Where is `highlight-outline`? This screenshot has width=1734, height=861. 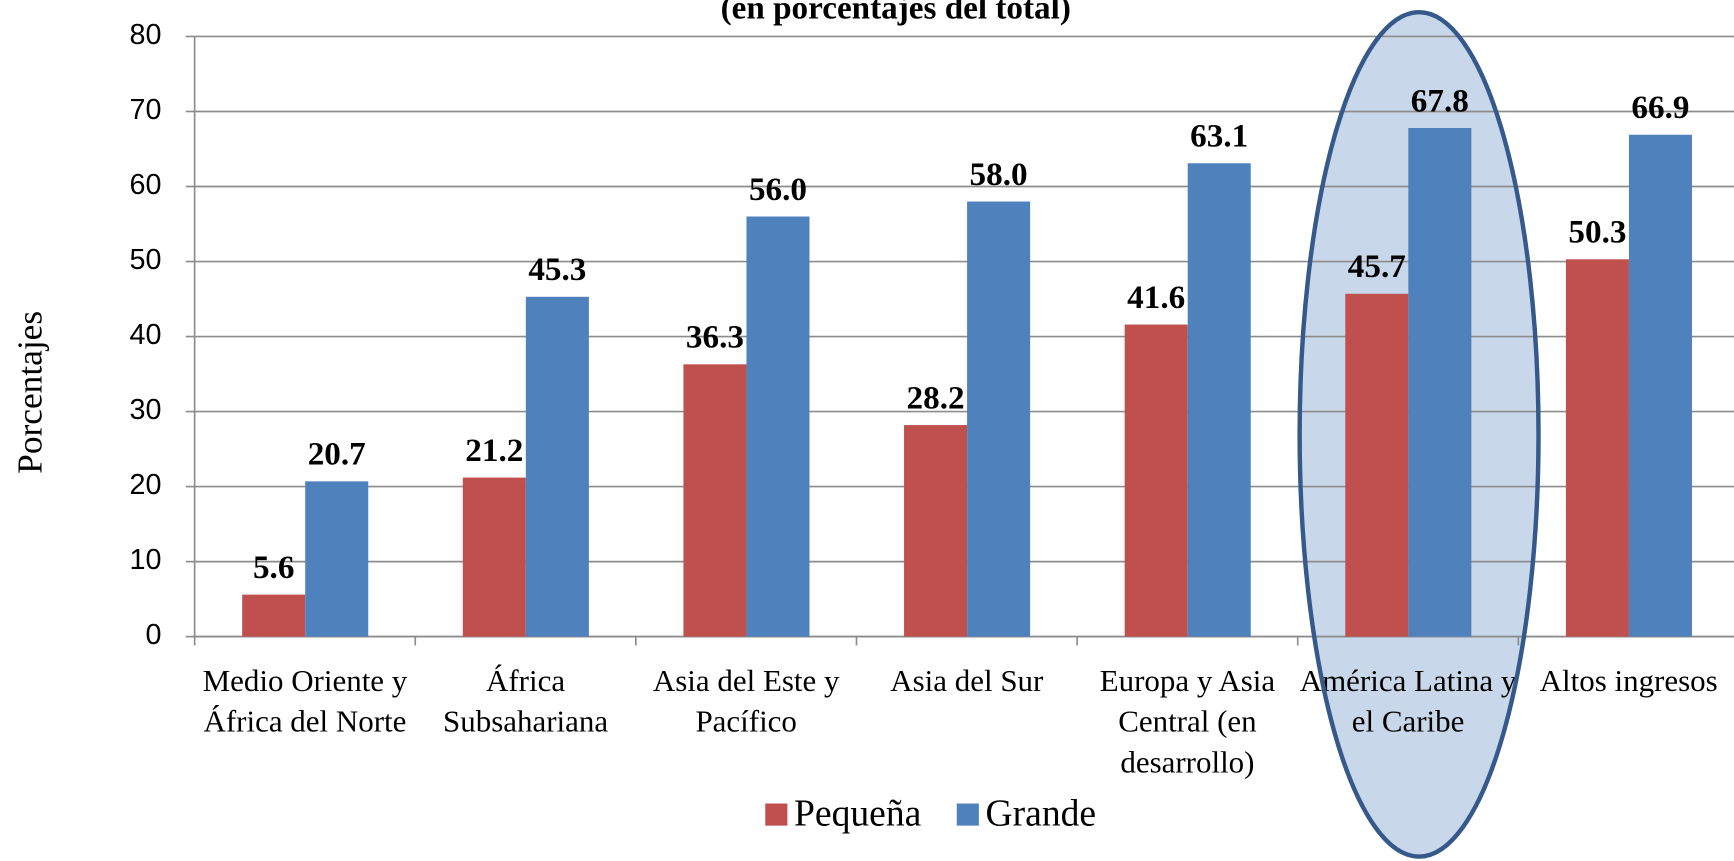
highlight-outline is located at coordinates (1419, 434).